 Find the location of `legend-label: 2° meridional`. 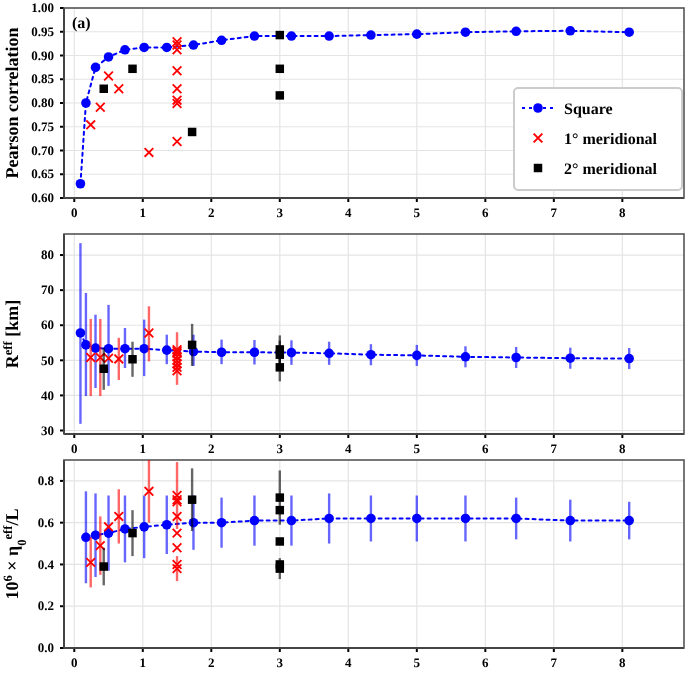

legend-label: 2° meridional is located at coordinates (611, 169).